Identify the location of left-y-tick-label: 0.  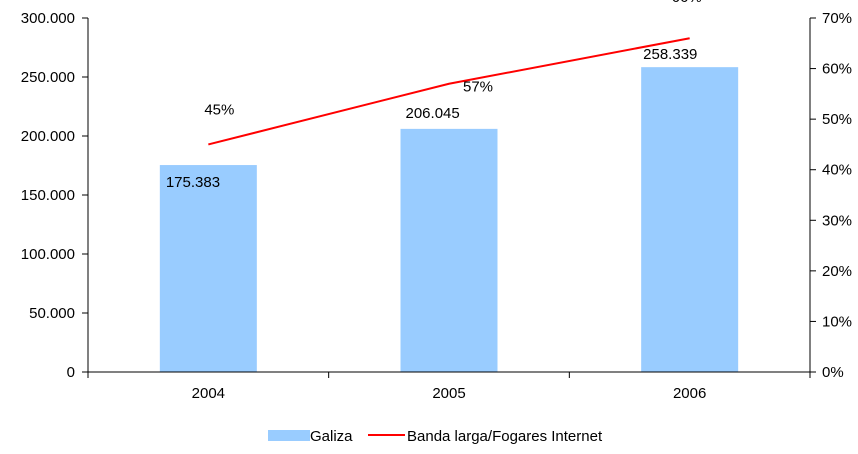
(71, 372).